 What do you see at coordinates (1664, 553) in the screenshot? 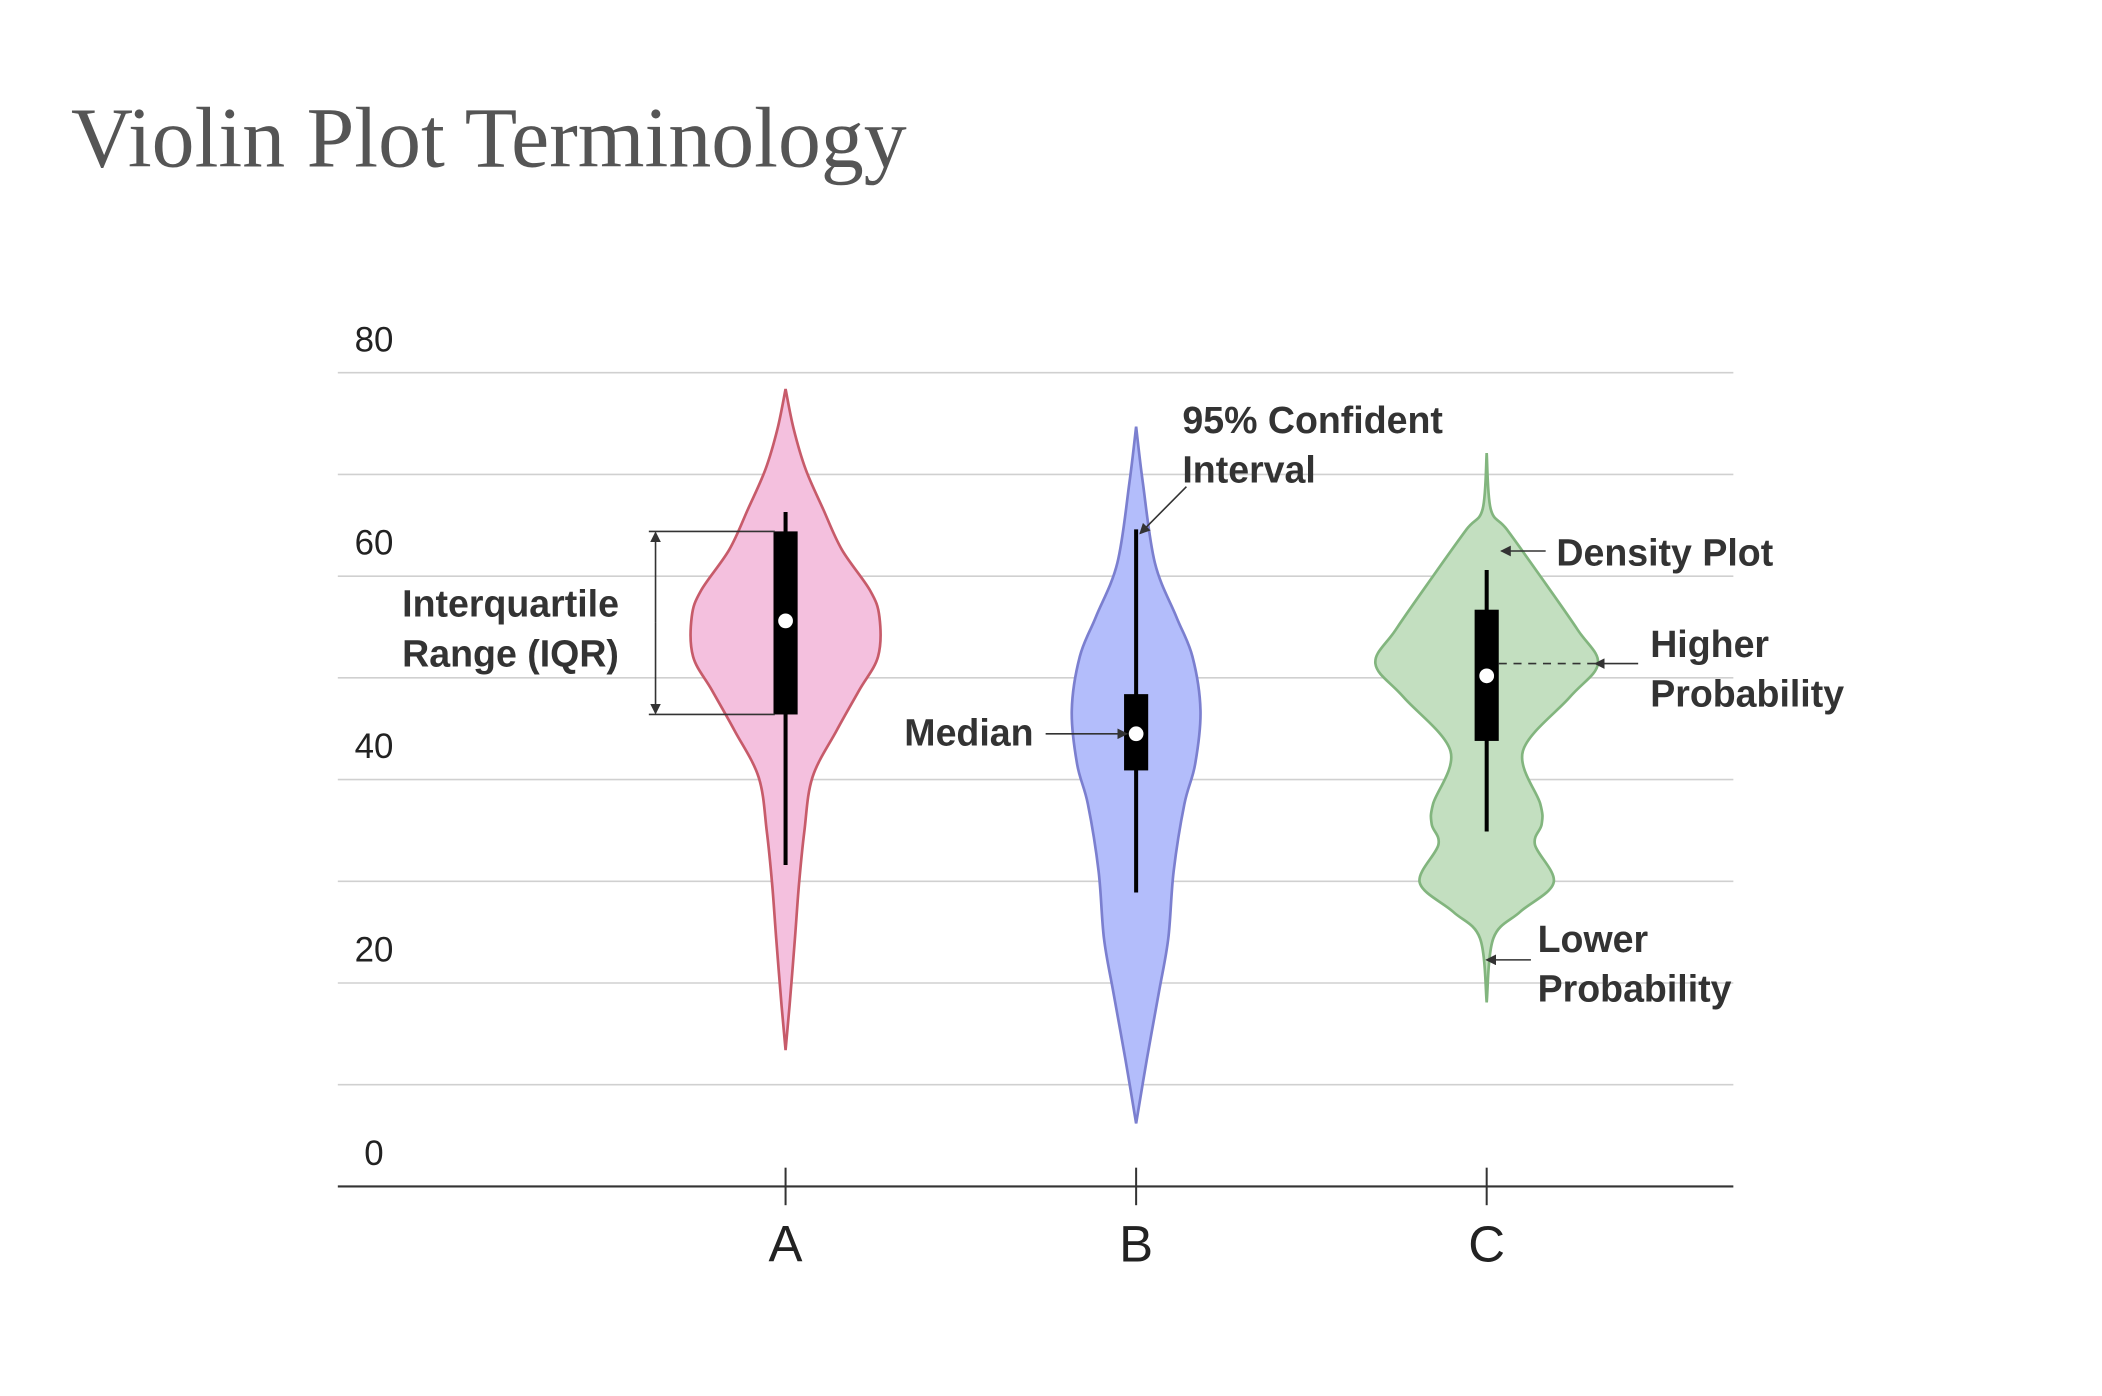
I see `annotation-density: Density Plot` at bounding box center [1664, 553].